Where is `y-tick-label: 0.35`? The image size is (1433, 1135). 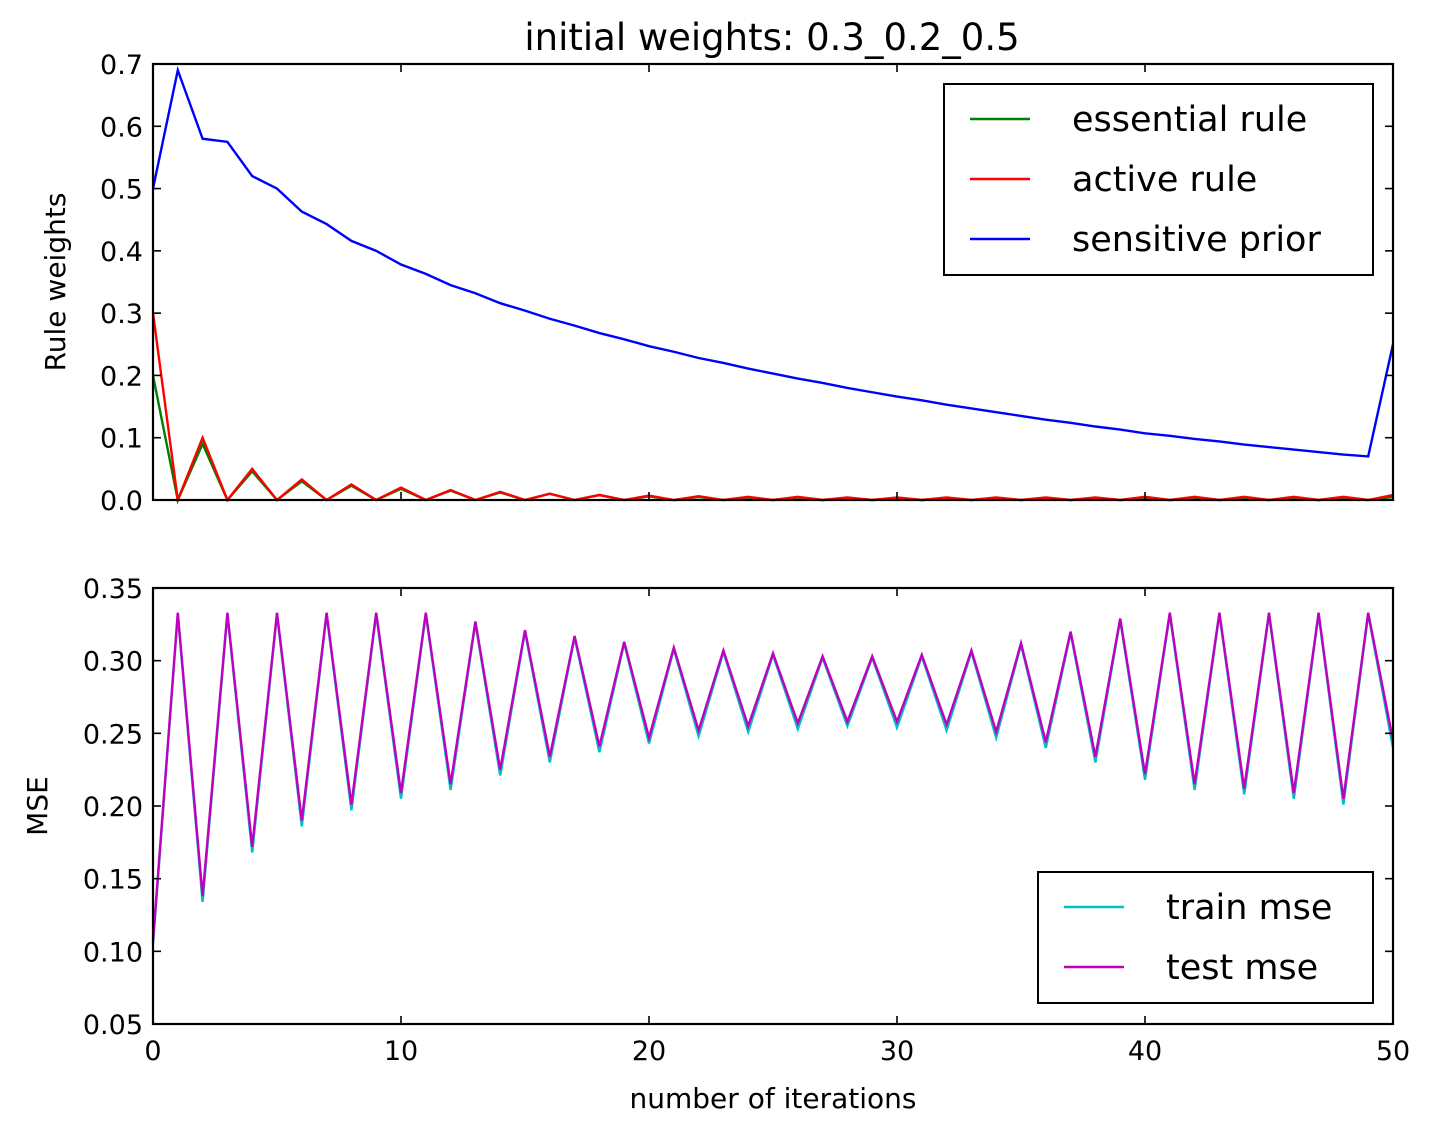 y-tick-label: 0.35 is located at coordinates (113, 589).